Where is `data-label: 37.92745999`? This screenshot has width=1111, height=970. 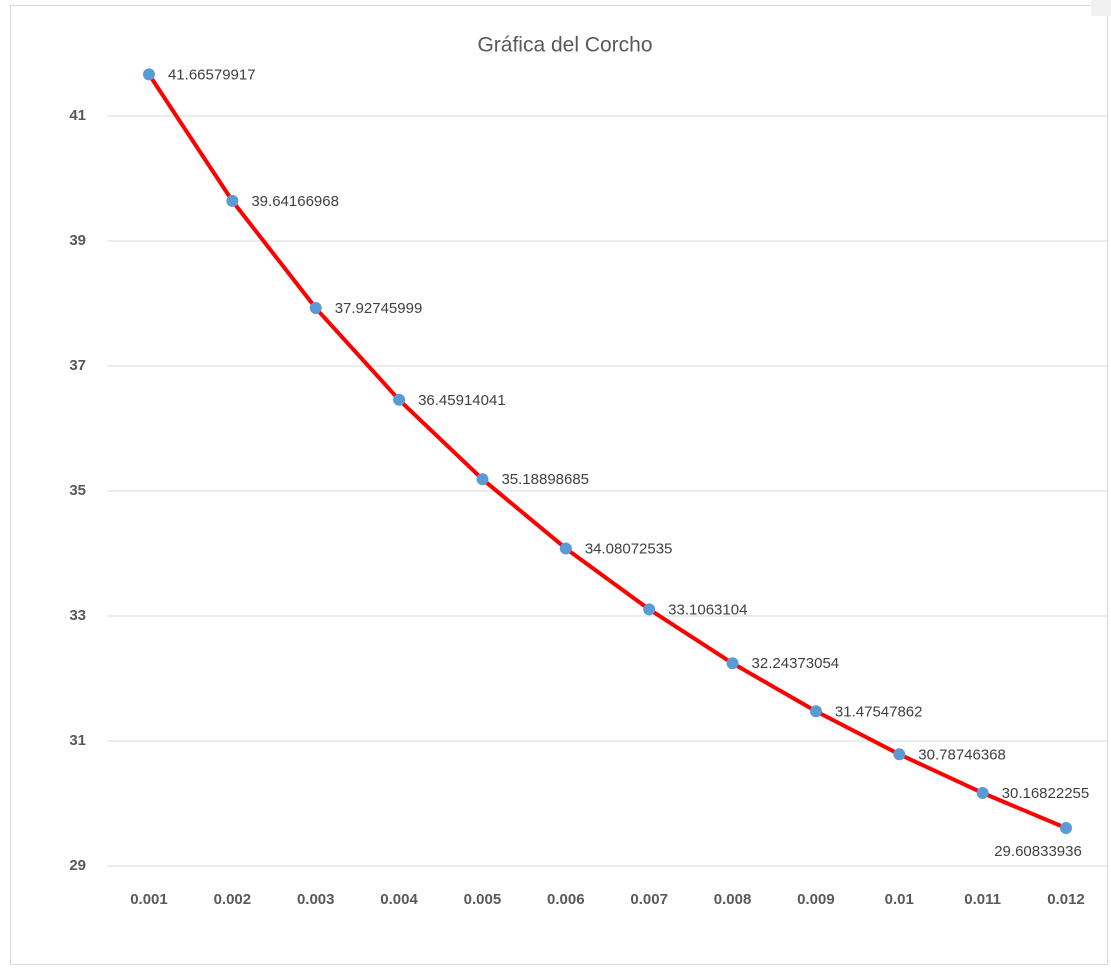 data-label: 37.92745999 is located at coordinates (379, 308).